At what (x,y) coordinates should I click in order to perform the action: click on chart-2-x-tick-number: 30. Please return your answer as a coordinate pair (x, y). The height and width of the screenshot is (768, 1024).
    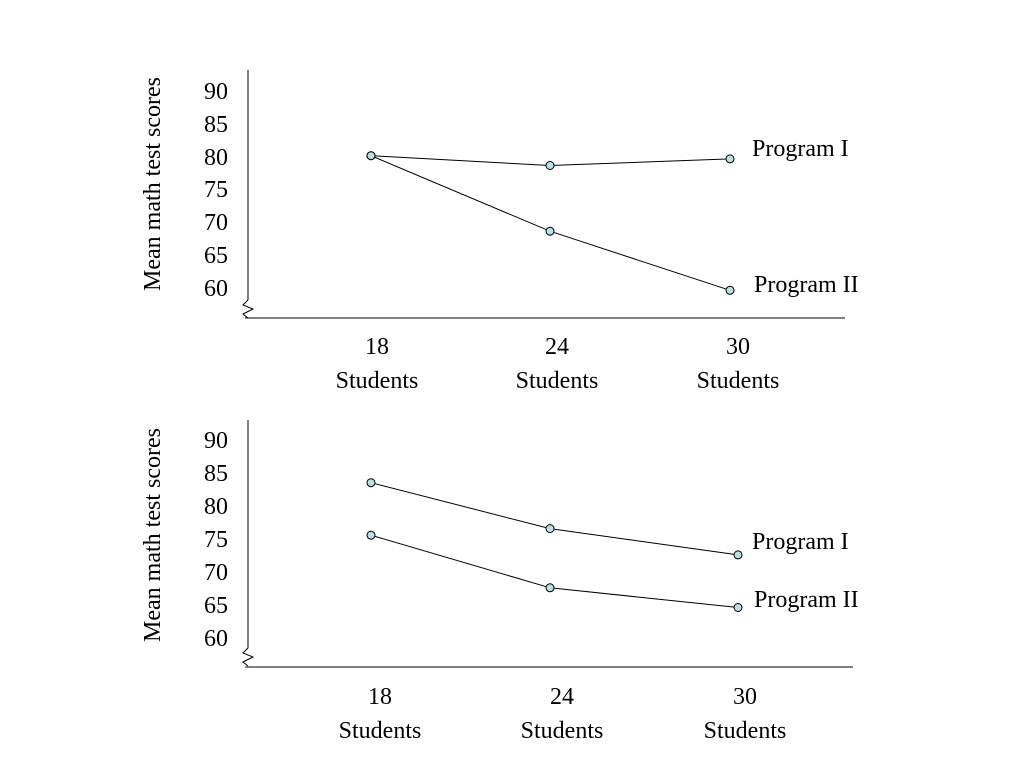
    Looking at the image, I should click on (745, 697).